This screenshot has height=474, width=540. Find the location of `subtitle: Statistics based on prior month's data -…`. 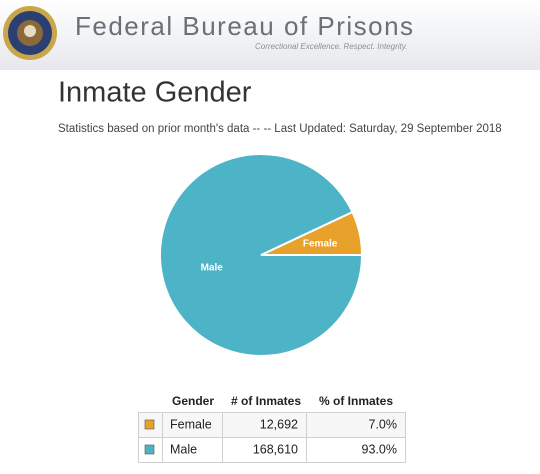

subtitle: Statistics based on prior month's data -… is located at coordinates (280, 129).